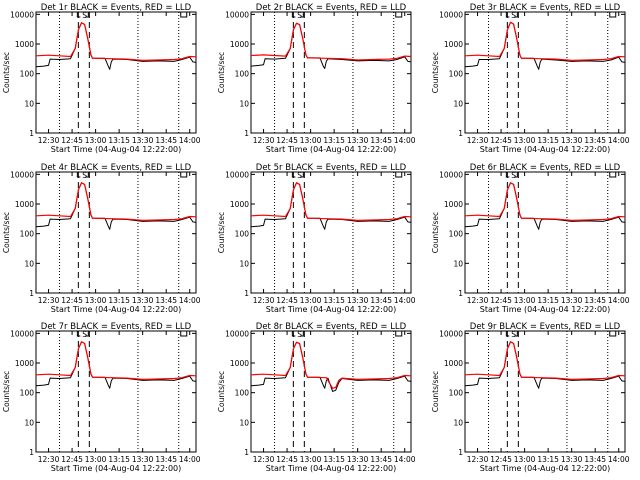  What do you see at coordinates (545, 168) in the screenshot?
I see `chart-title: Det 6r BLACK = Events, RED = LLD` at bounding box center [545, 168].